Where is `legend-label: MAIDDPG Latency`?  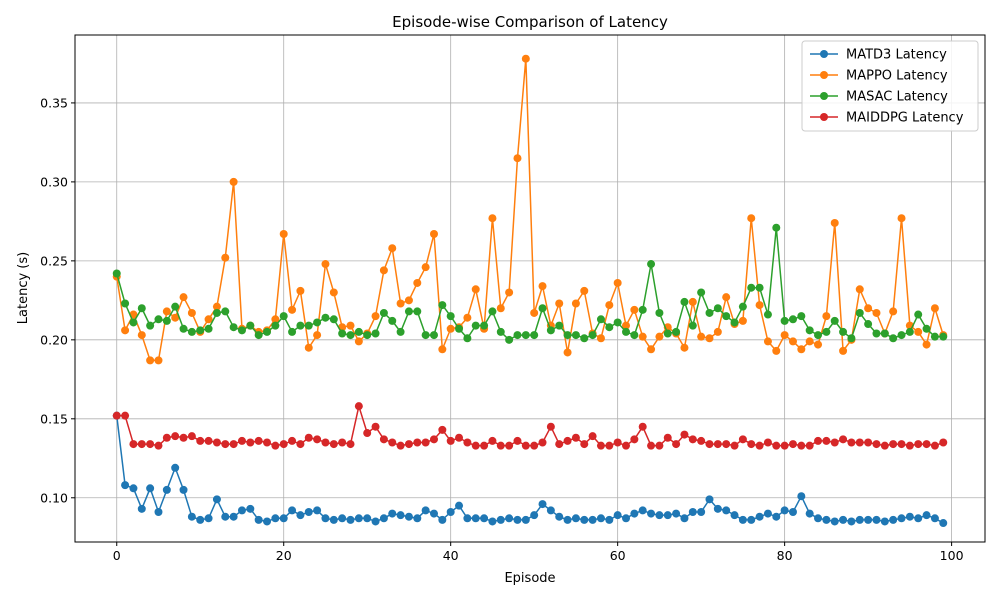
legend-label: MAIDDPG Latency is located at coordinates (905, 118).